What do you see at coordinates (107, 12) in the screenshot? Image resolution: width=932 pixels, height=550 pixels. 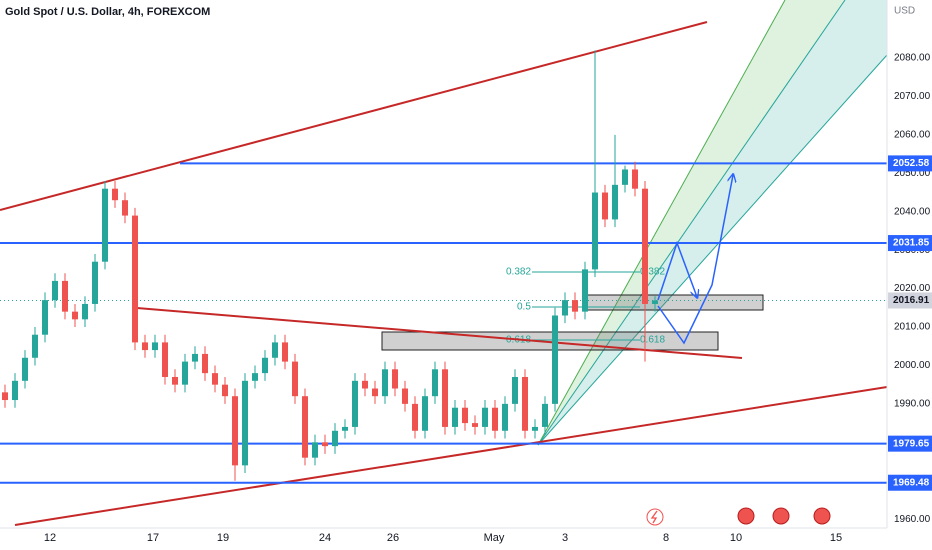 I see `chart-title: Gold Spot / U.S. Dollar, 4h, FOREXCOM` at bounding box center [107, 12].